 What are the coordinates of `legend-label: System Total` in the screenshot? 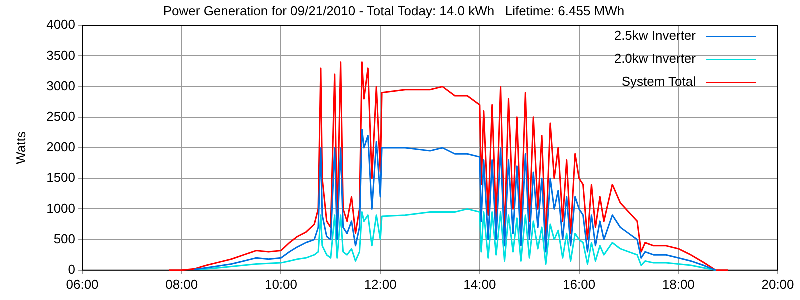 It's located at (659, 82).